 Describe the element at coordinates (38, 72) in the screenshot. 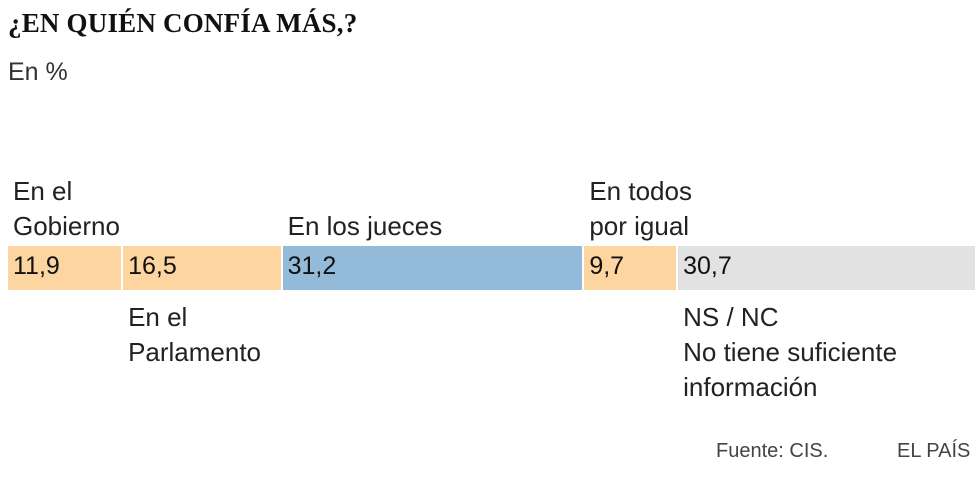

I see `chart-subtitle: En %` at that location.